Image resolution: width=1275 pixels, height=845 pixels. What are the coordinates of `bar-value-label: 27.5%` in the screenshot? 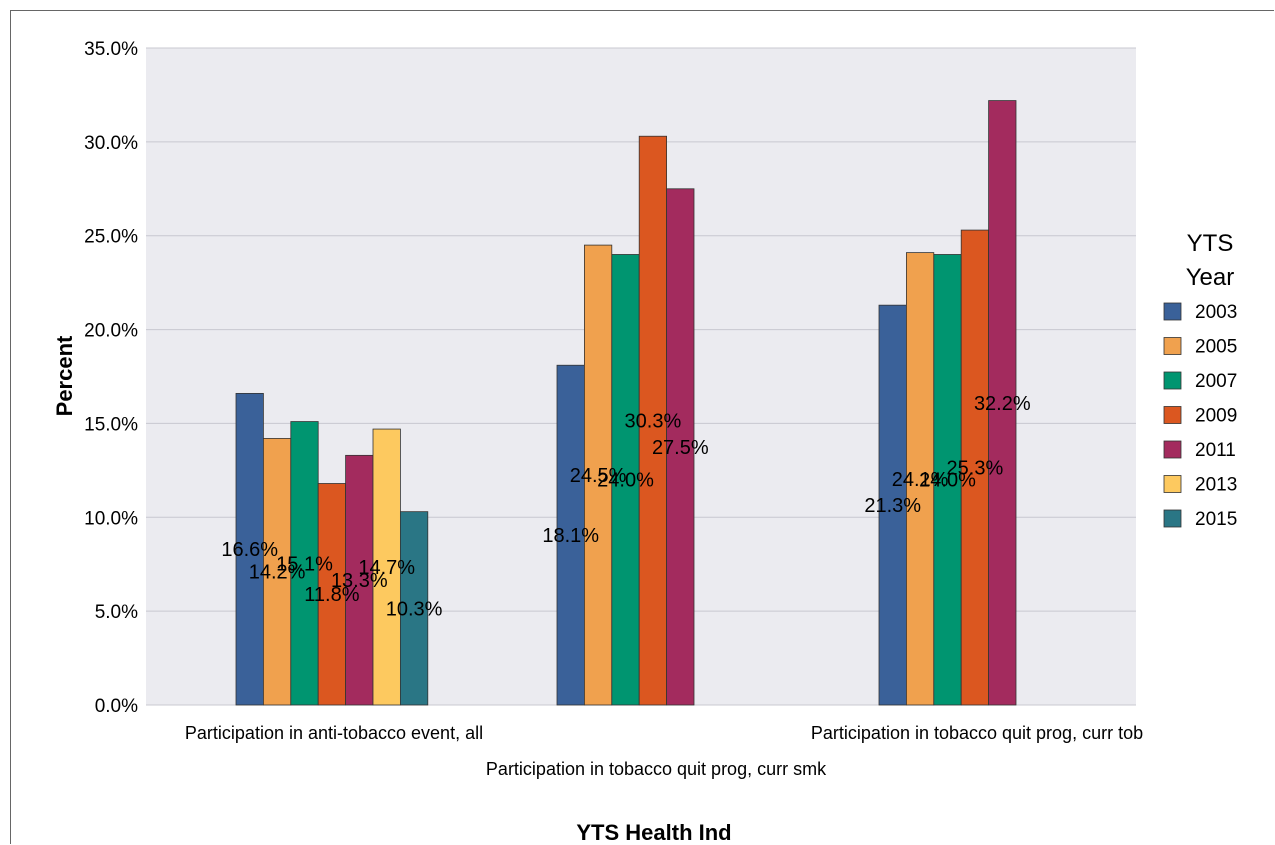 It's located at (680, 448).